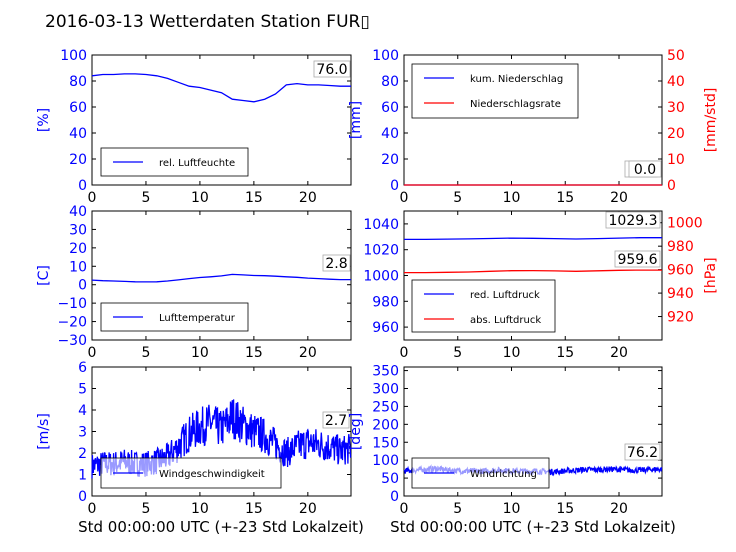  I want to click on annotation-label: 76.0, so click(331, 70).